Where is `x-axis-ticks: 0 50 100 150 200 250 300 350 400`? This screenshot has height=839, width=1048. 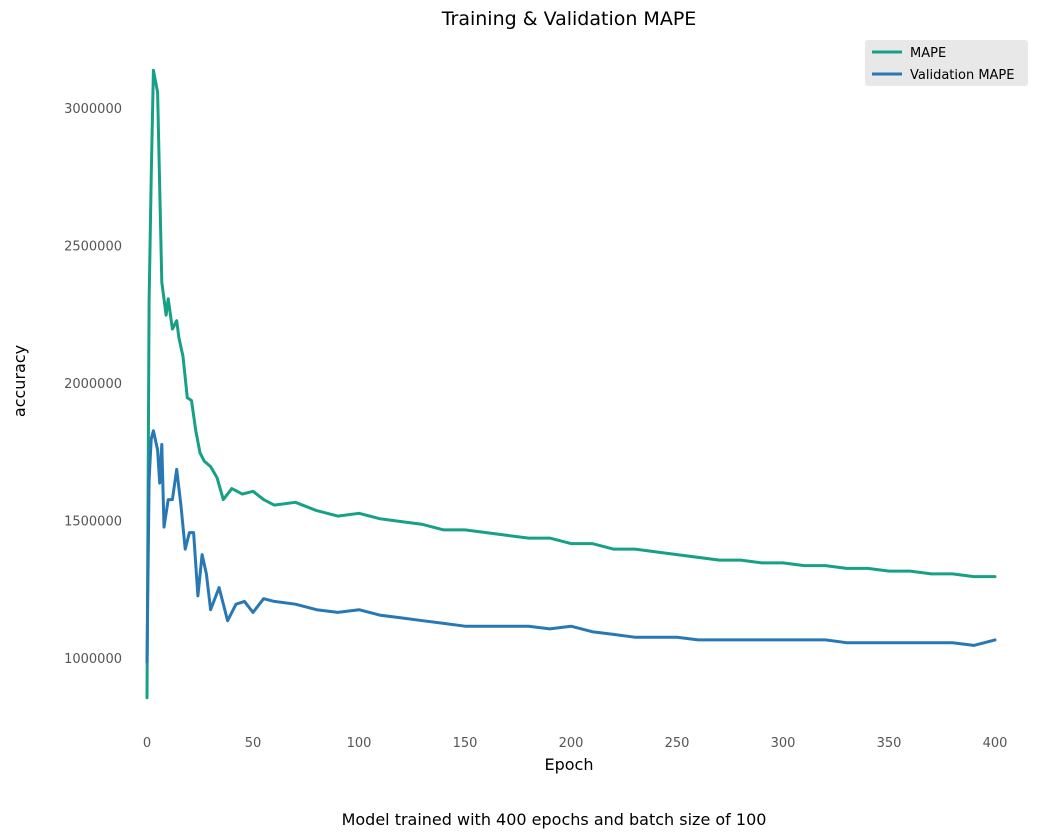
x-axis-ticks: 0 50 100 150 200 250 300 350 400 is located at coordinates (575, 743).